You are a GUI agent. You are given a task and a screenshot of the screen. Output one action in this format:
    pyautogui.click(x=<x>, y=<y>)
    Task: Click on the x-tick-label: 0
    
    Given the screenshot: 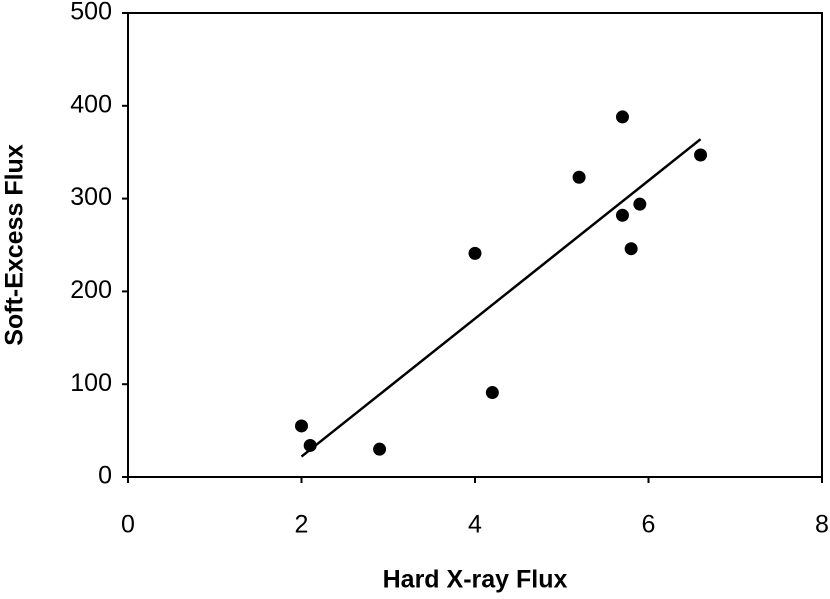 What is the action you would take?
    pyautogui.click(x=128, y=525)
    